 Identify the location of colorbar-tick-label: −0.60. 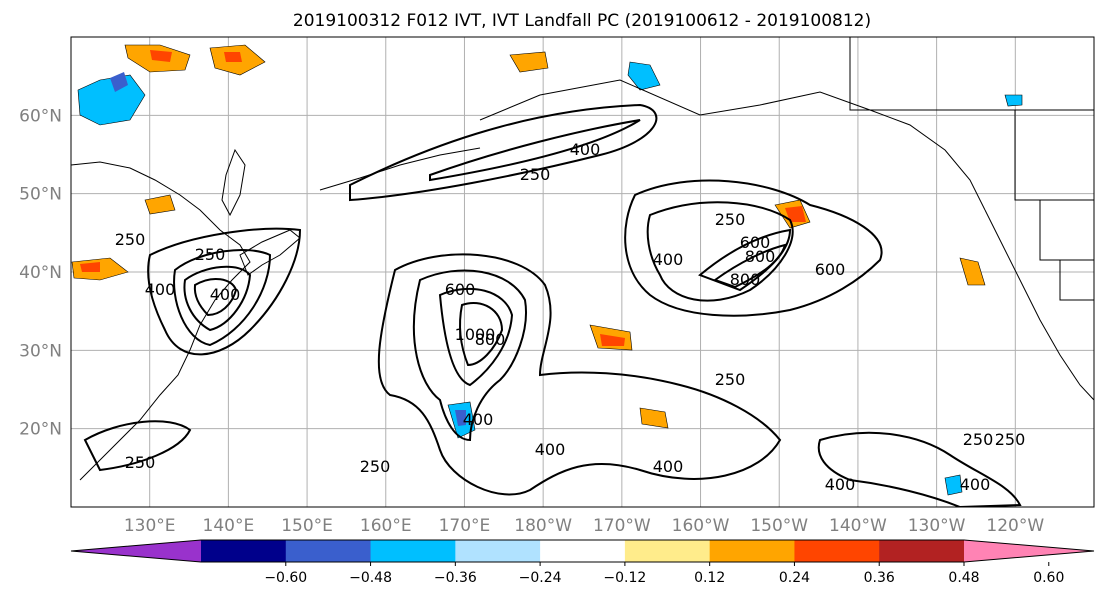
(285, 578).